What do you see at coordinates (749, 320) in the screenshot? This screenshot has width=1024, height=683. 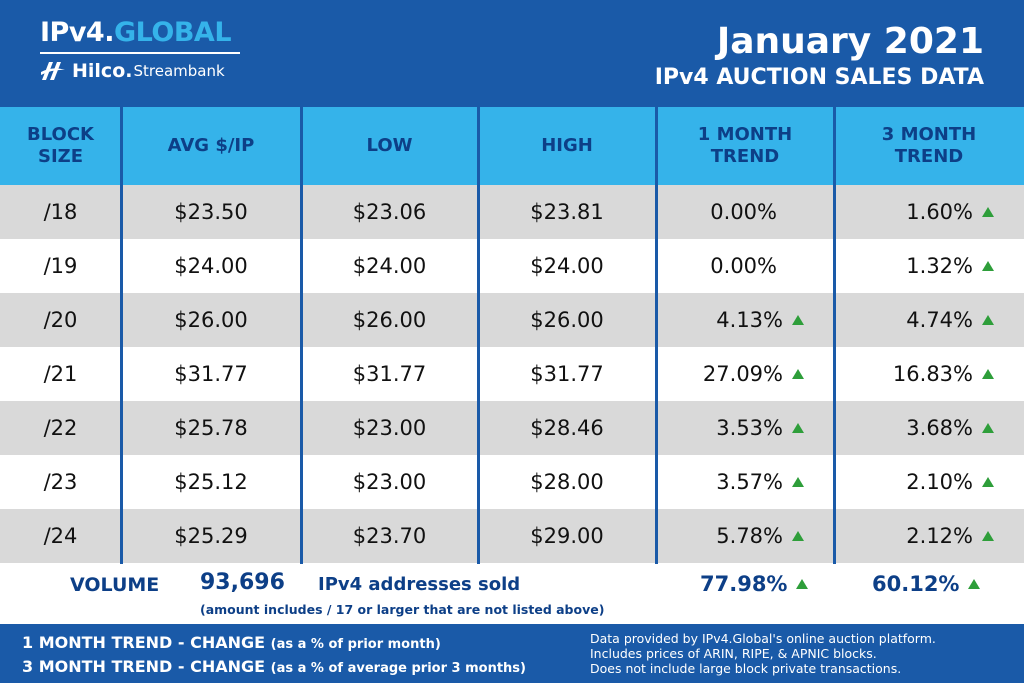 I see `trend-value: 4.13%` at bounding box center [749, 320].